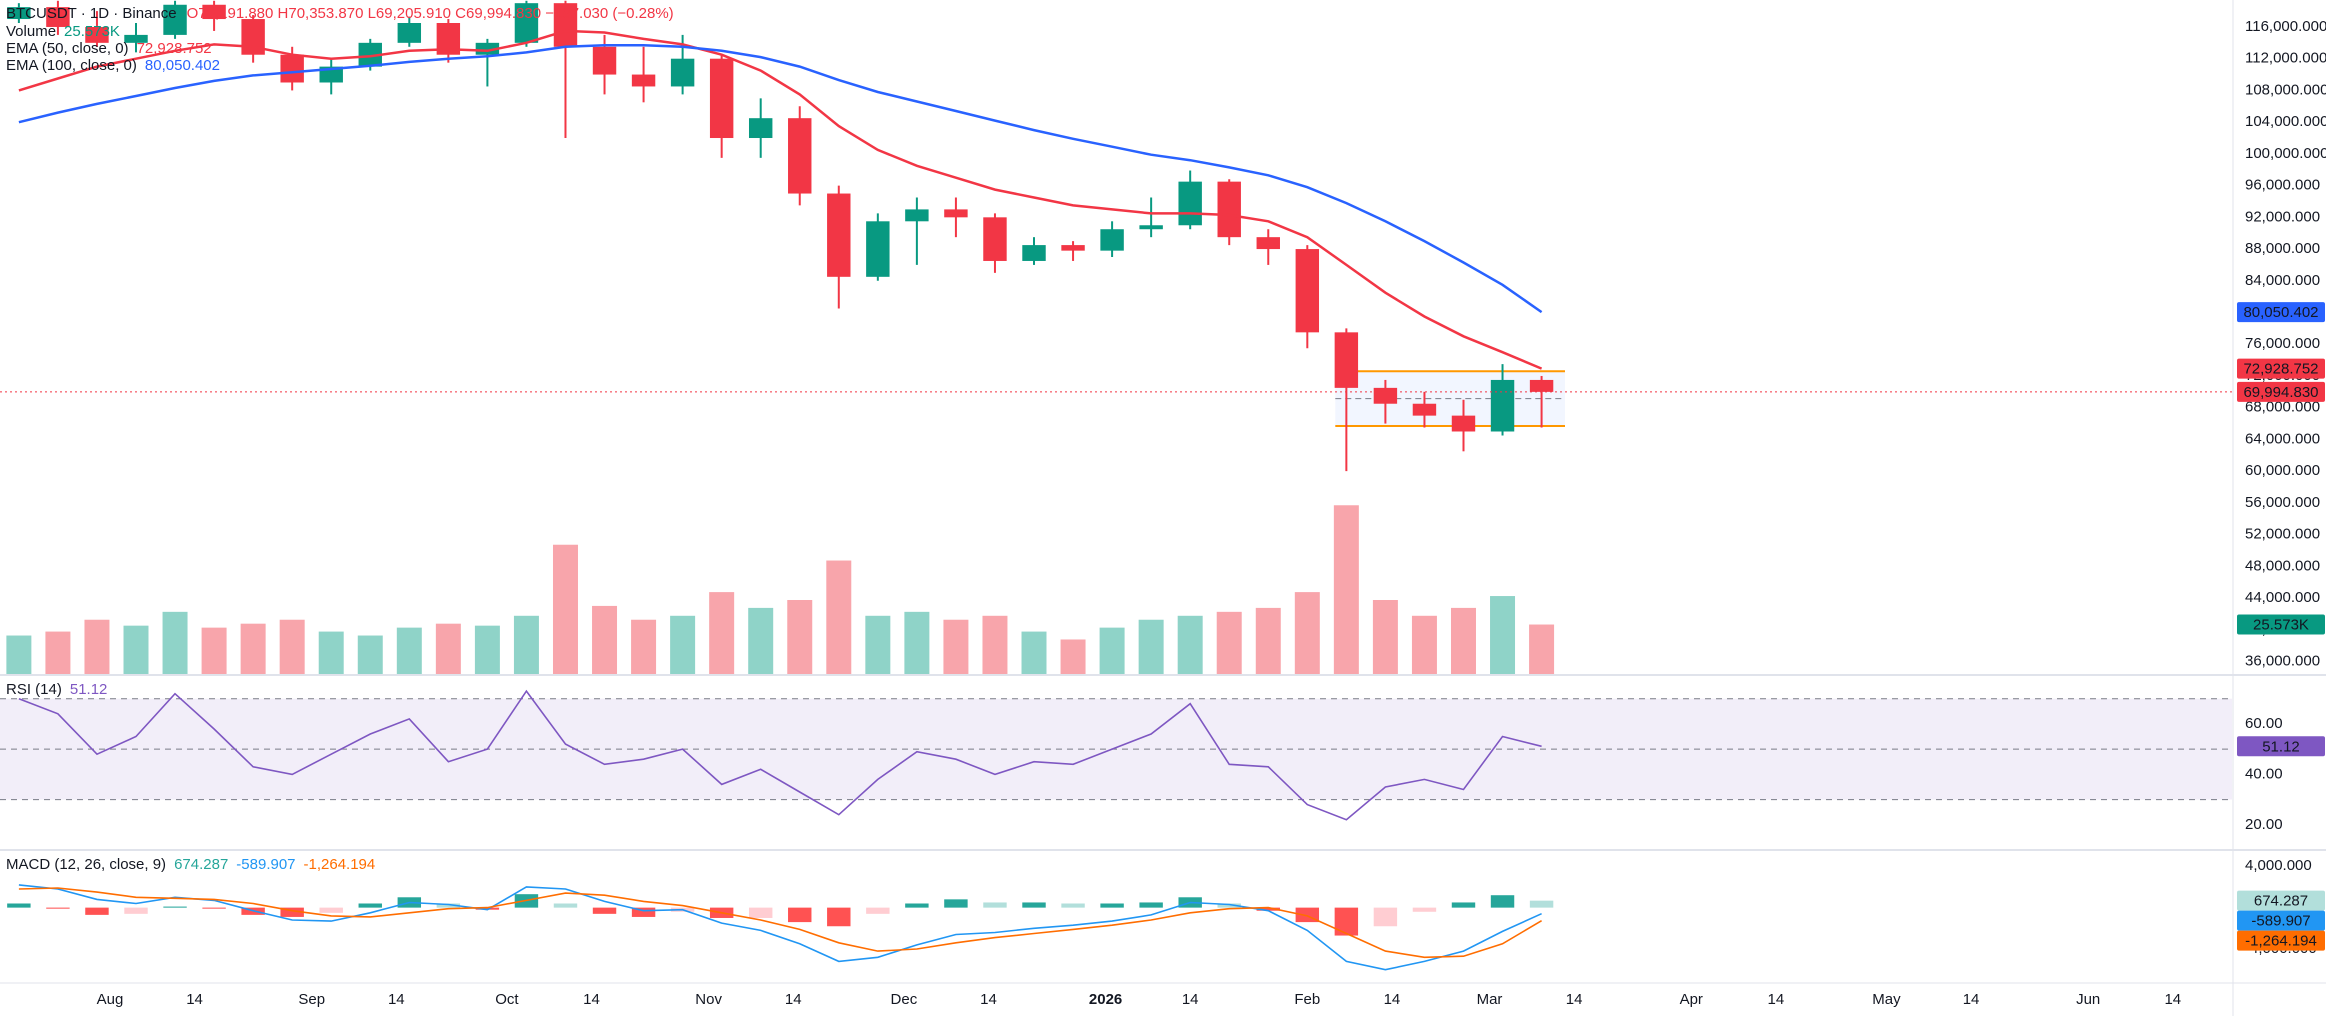 Image resolution: width=2326 pixels, height=1016 pixels. Describe the element at coordinates (2282, 565) in the screenshot. I see `y-tick-label: 48,000.000` at that location.